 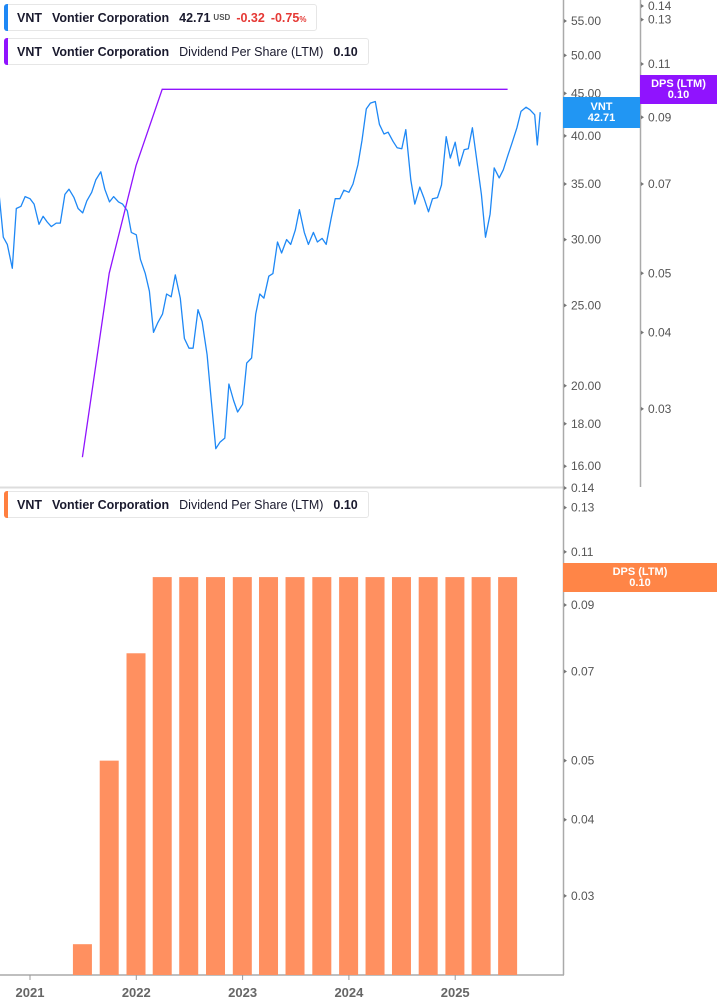 I want to click on price-legend-color, so click(x=6, y=17).